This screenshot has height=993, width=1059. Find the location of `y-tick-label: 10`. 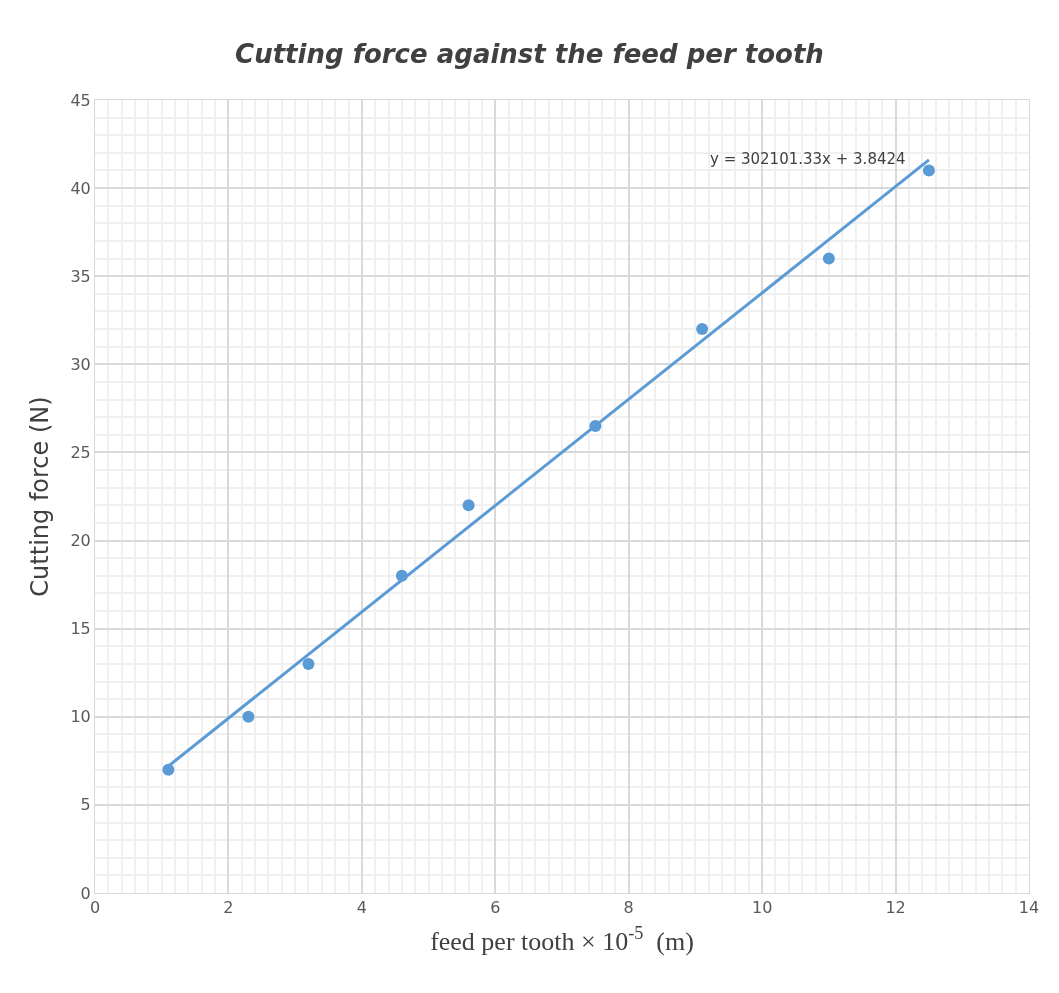

y-tick-label: 10 is located at coordinates (80, 717).